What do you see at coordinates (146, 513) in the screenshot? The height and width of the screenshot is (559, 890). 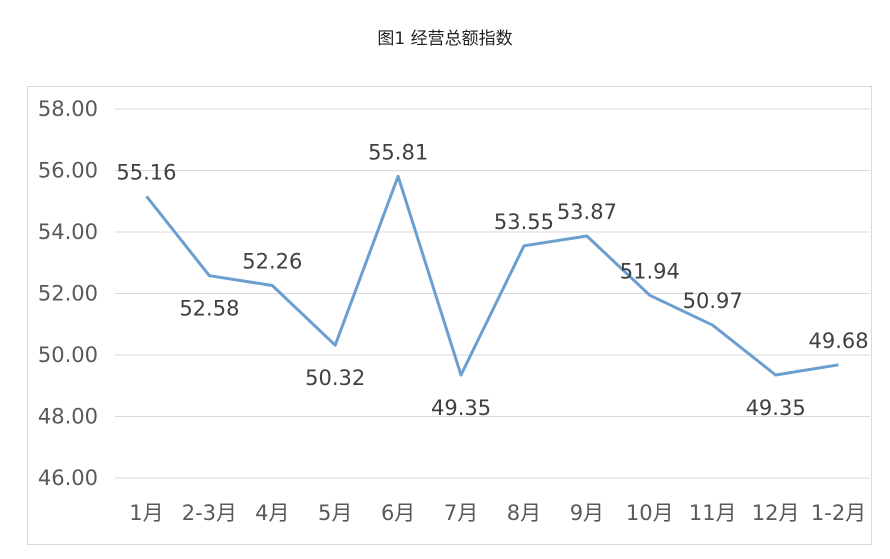 I see `x-tick-label: 1月` at bounding box center [146, 513].